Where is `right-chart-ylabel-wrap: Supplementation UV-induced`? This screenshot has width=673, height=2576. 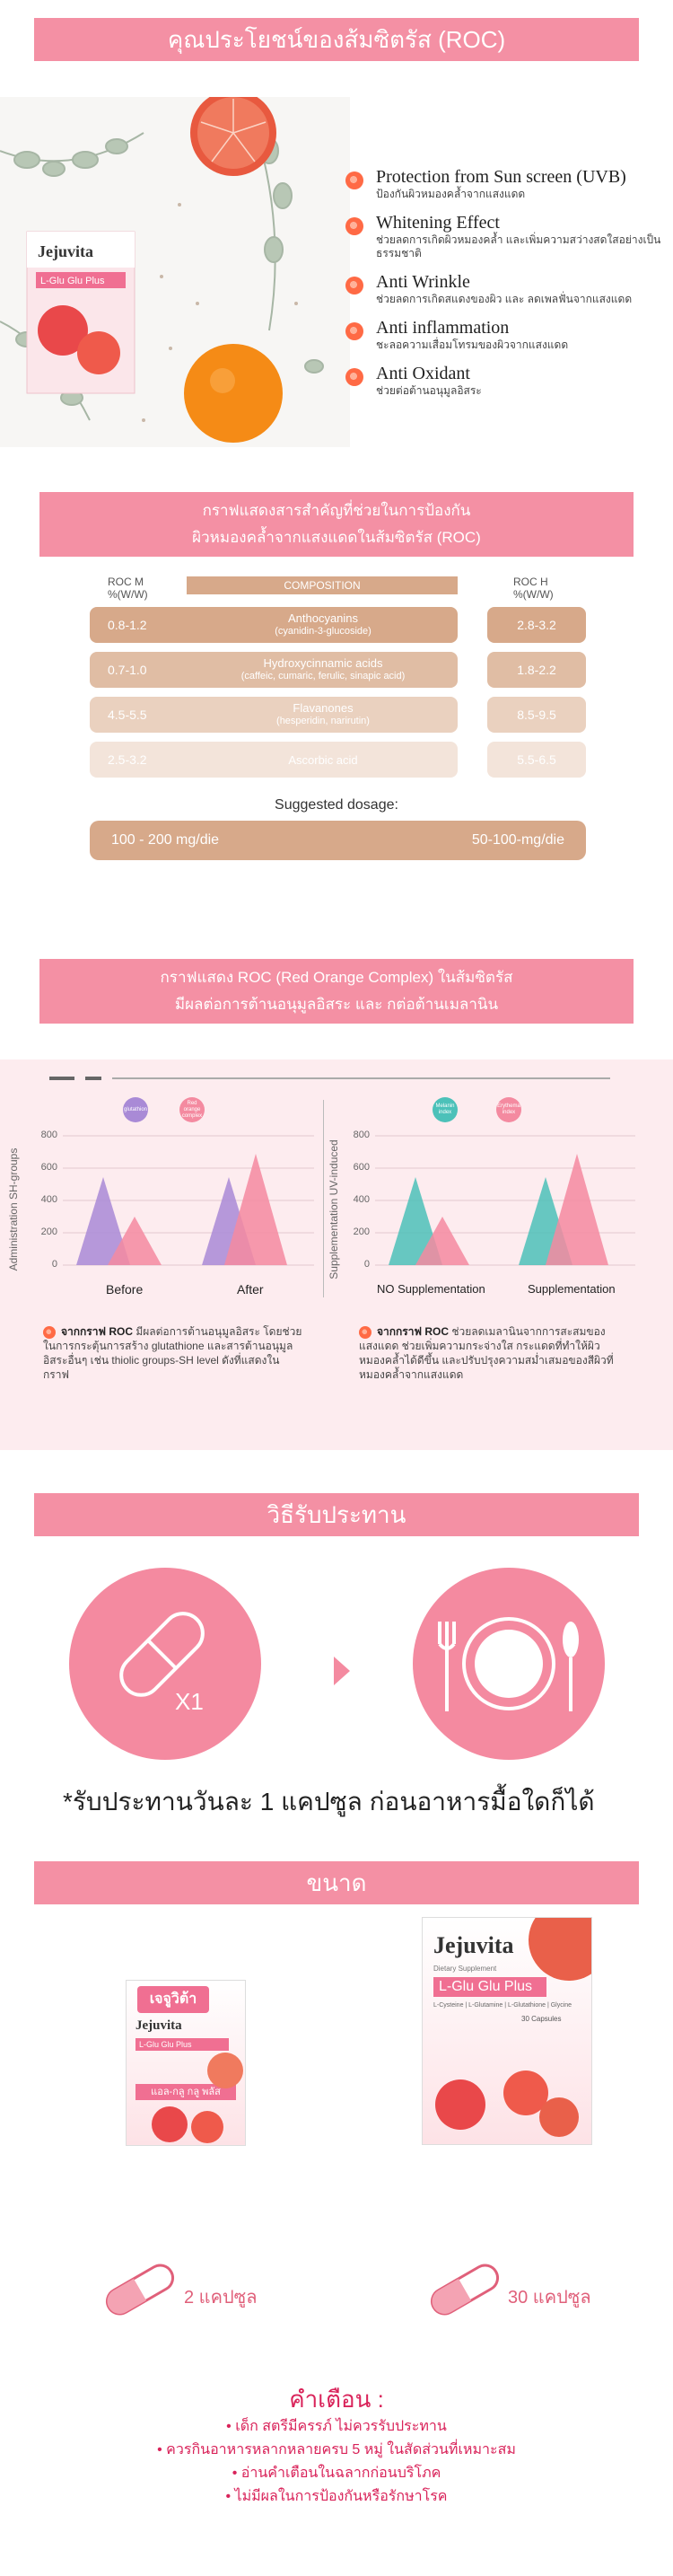 right-chart-ylabel-wrap: Supplementation UV-induced is located at coordinates (334, 1212).